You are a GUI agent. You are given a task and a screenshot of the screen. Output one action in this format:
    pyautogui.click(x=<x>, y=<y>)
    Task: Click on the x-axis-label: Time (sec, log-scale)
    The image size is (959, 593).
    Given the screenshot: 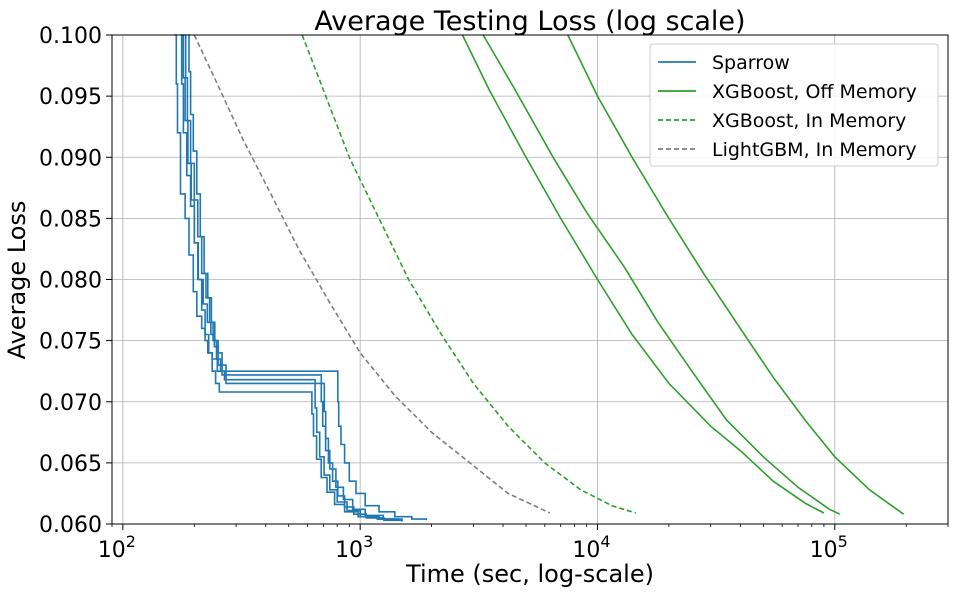 What is the action you would take?
    pyautogui.click(x=529, y=574)
    